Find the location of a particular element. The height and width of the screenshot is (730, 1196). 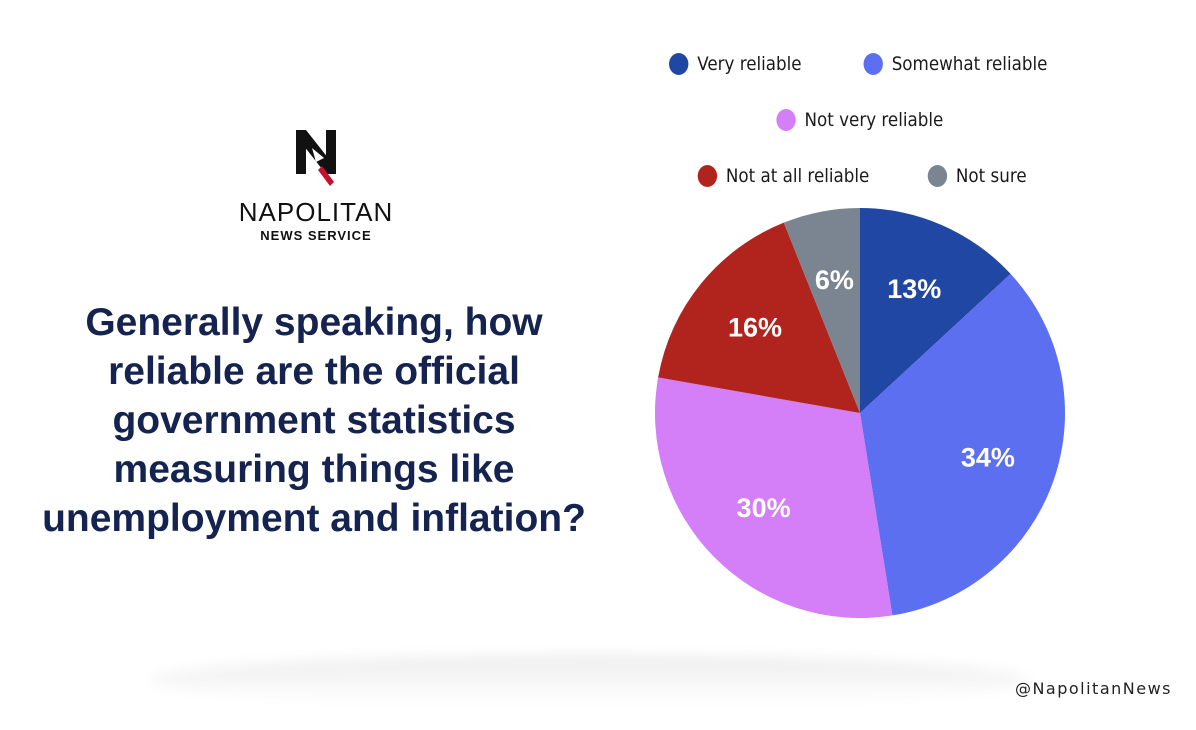

pie-slice-label: 13% is located at coordinates (914, 289).